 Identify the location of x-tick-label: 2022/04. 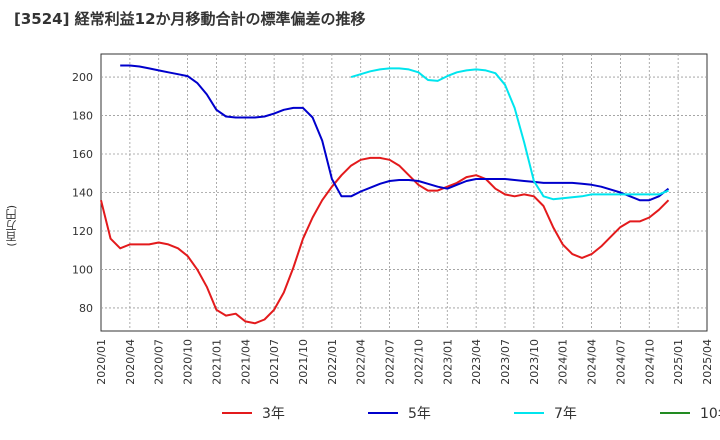
(361, 362).